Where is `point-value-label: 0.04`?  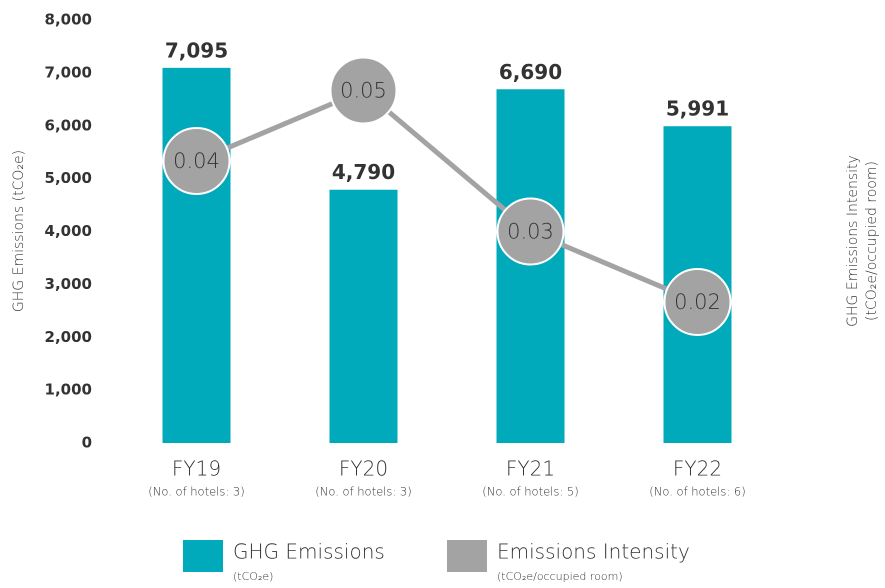 point-value-label: 0.04 is located at coordinates (196, 161).